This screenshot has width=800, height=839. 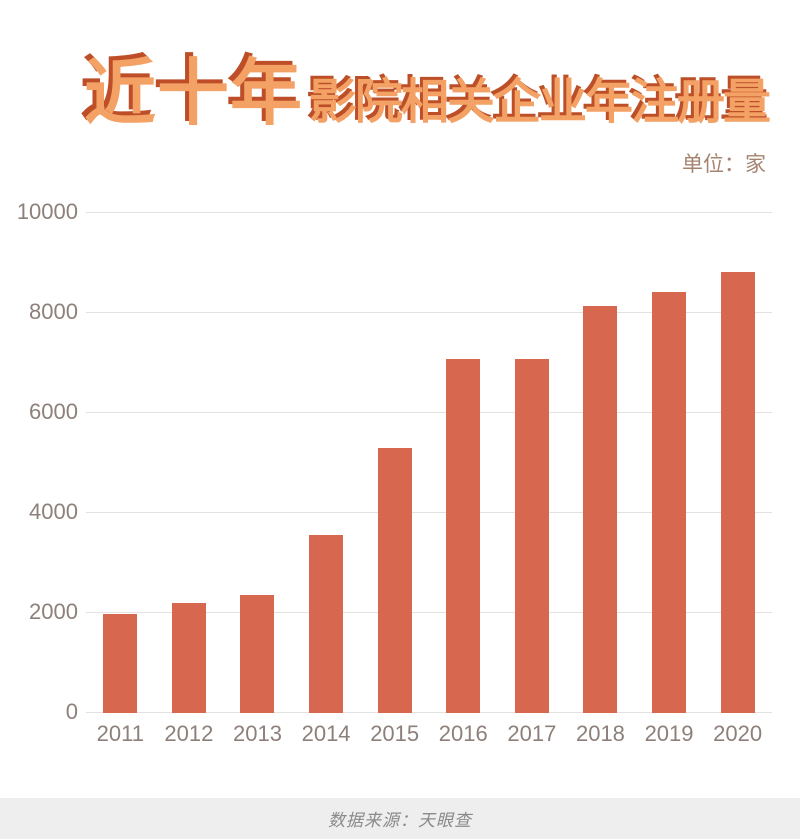 What do you see at coordinates (419, 711) in the screenshot?
I see `gridline-0: 0` at bounding box center [419, 711].